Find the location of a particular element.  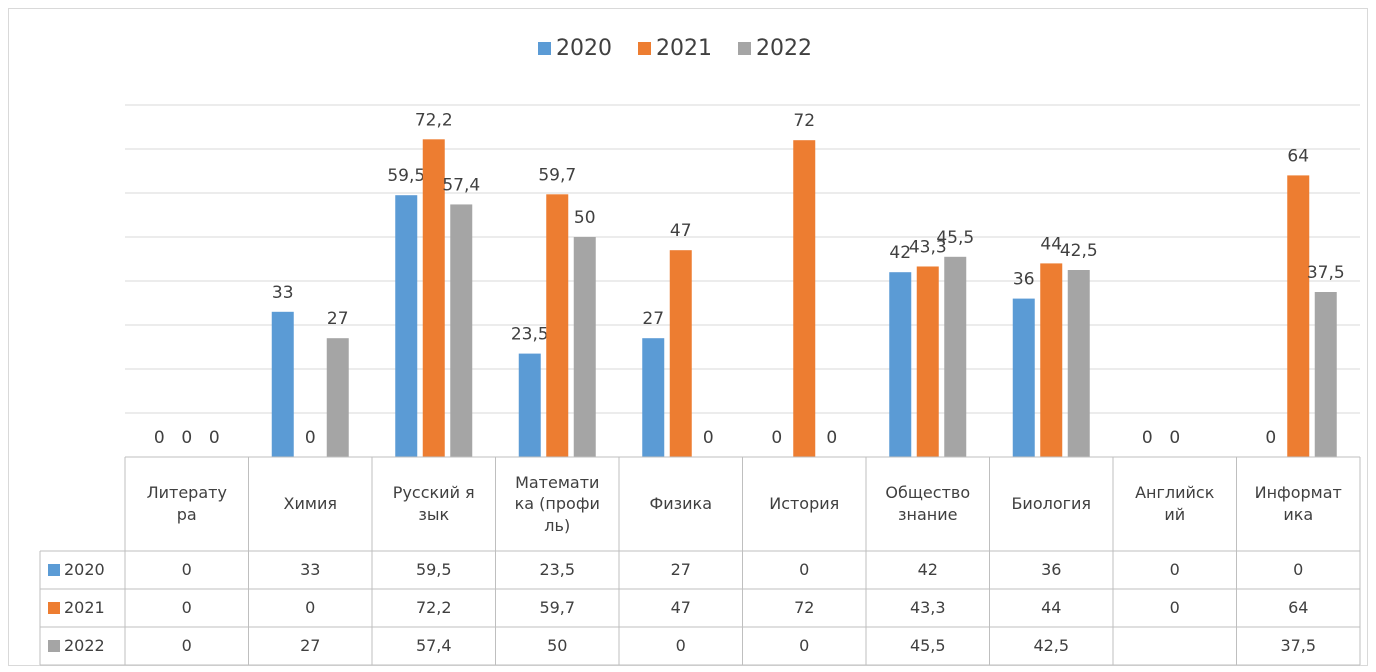

table-header: Обществознание is located at coordinates (928, 503).